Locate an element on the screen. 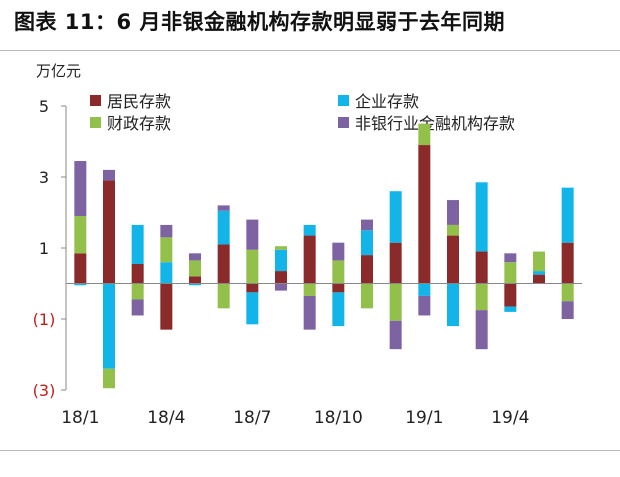 The image size is (620, 477). legend-item-fiscal: 财政存款 is located at coordinates (130, 122).